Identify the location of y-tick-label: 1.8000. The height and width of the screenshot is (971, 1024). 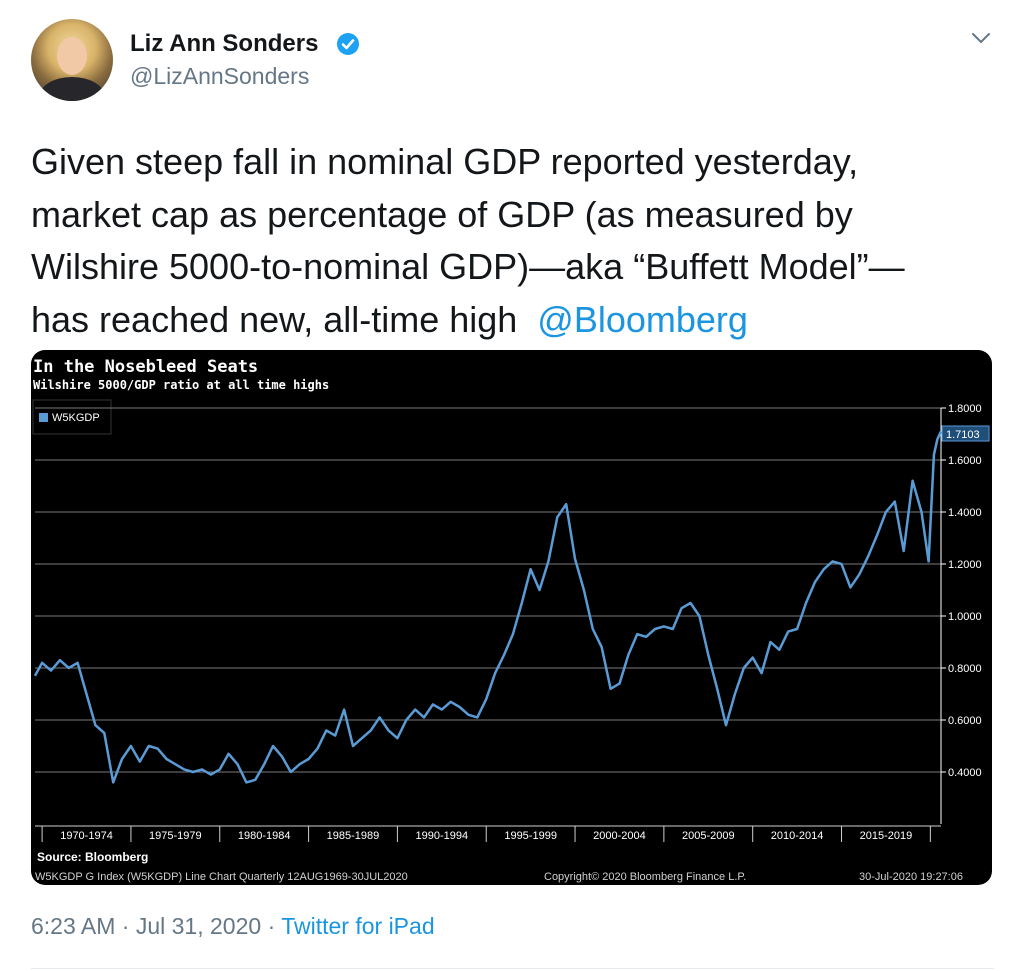
(965, 409).